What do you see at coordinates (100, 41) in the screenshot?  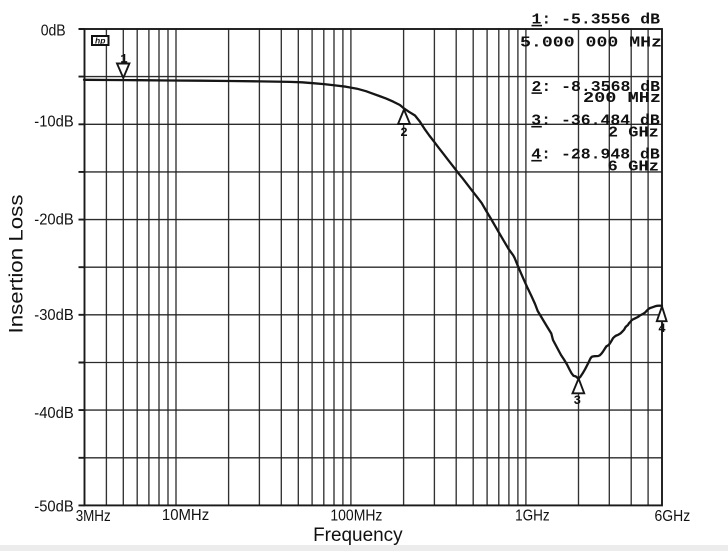 I see `svg-text: hp` at bounding box center [100, 41].